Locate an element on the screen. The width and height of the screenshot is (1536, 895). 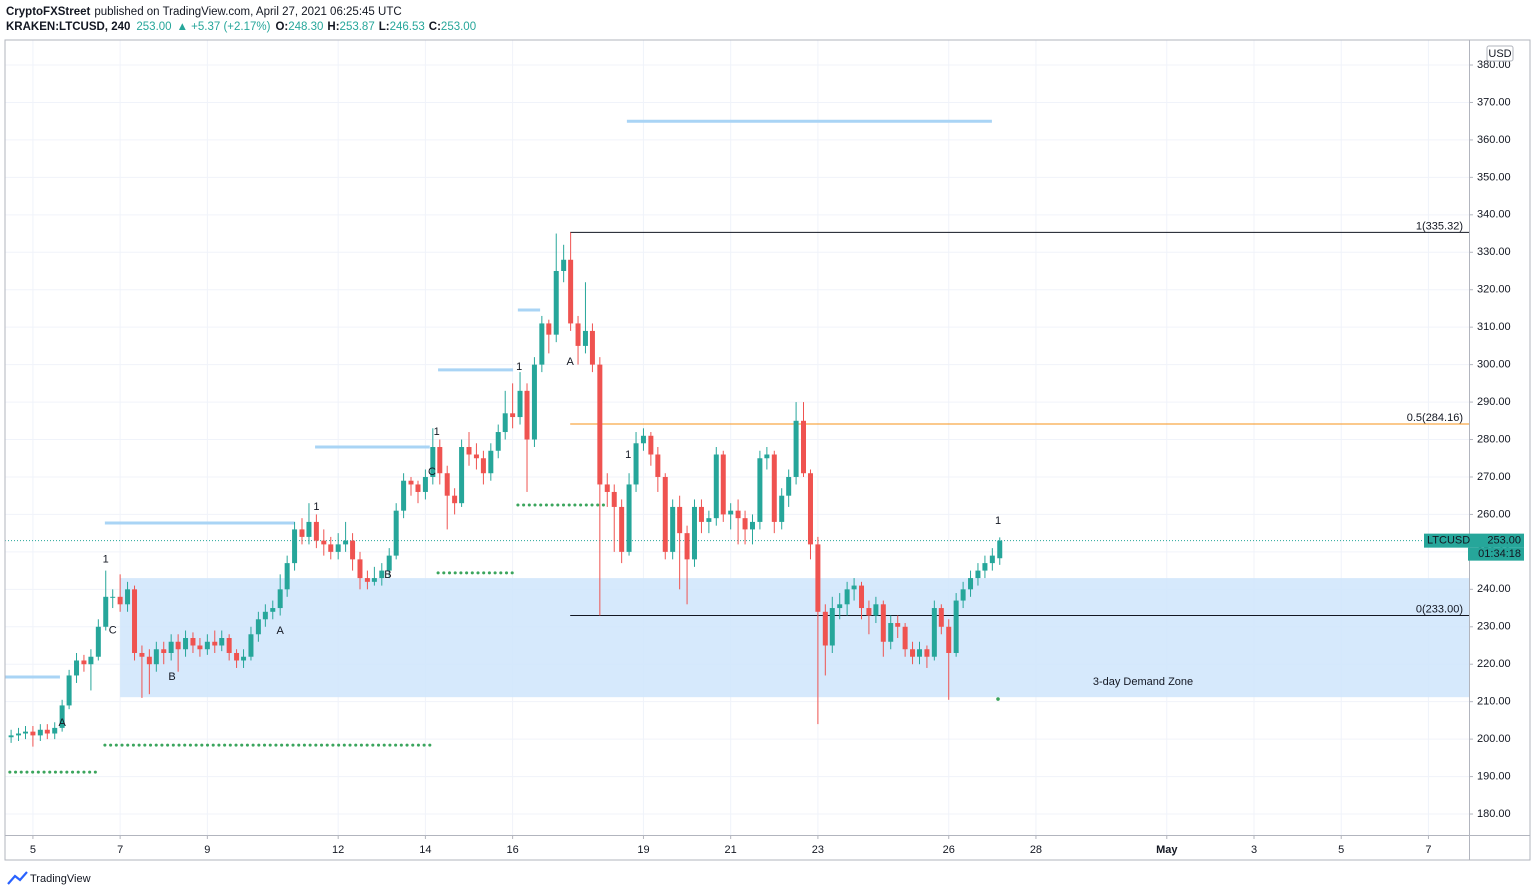
x-tick-label: 12 is located at coordinates (338, 850).